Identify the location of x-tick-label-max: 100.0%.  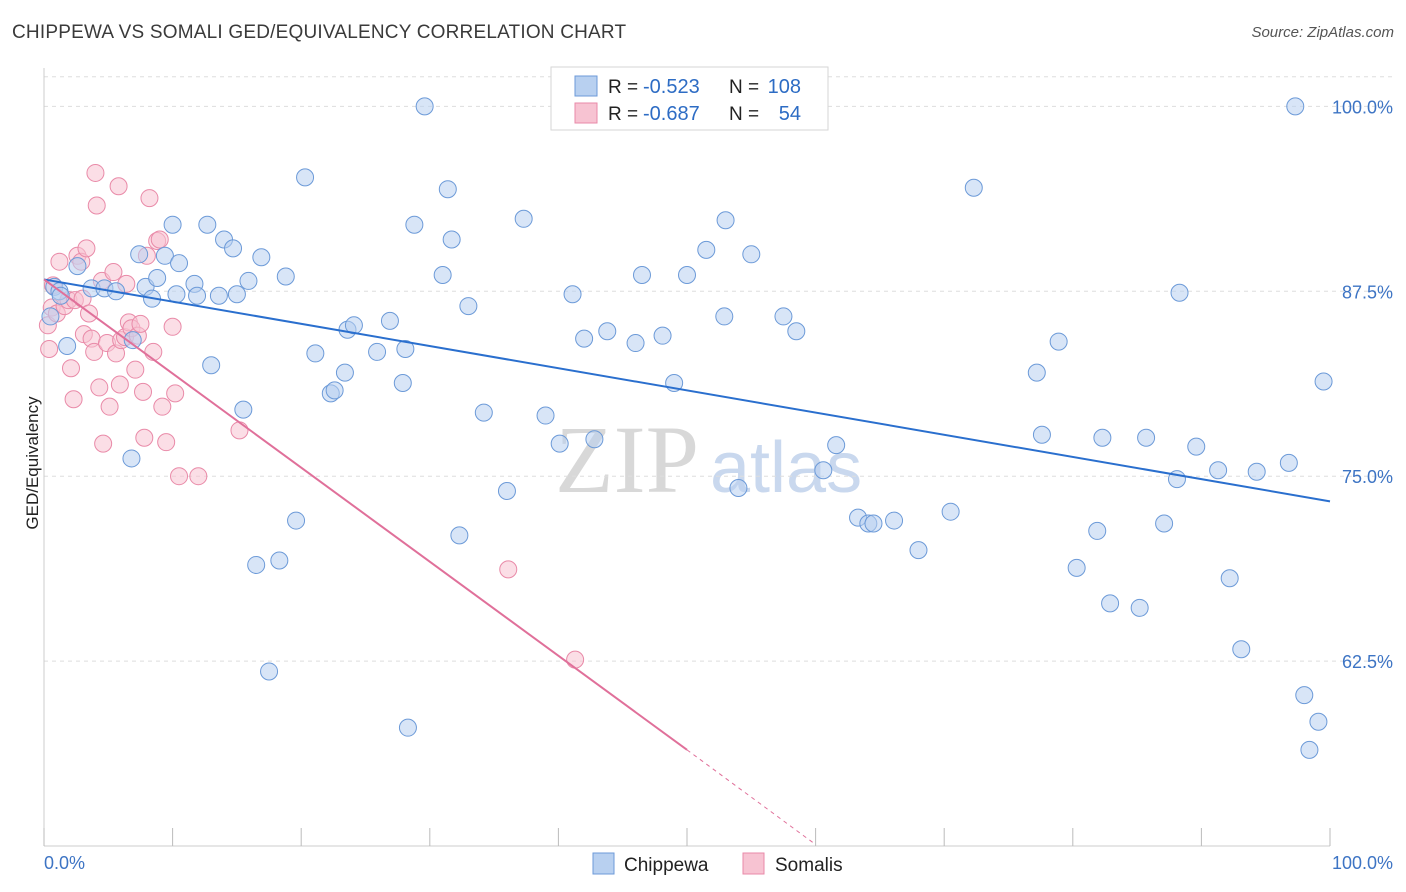
(1362, 863).